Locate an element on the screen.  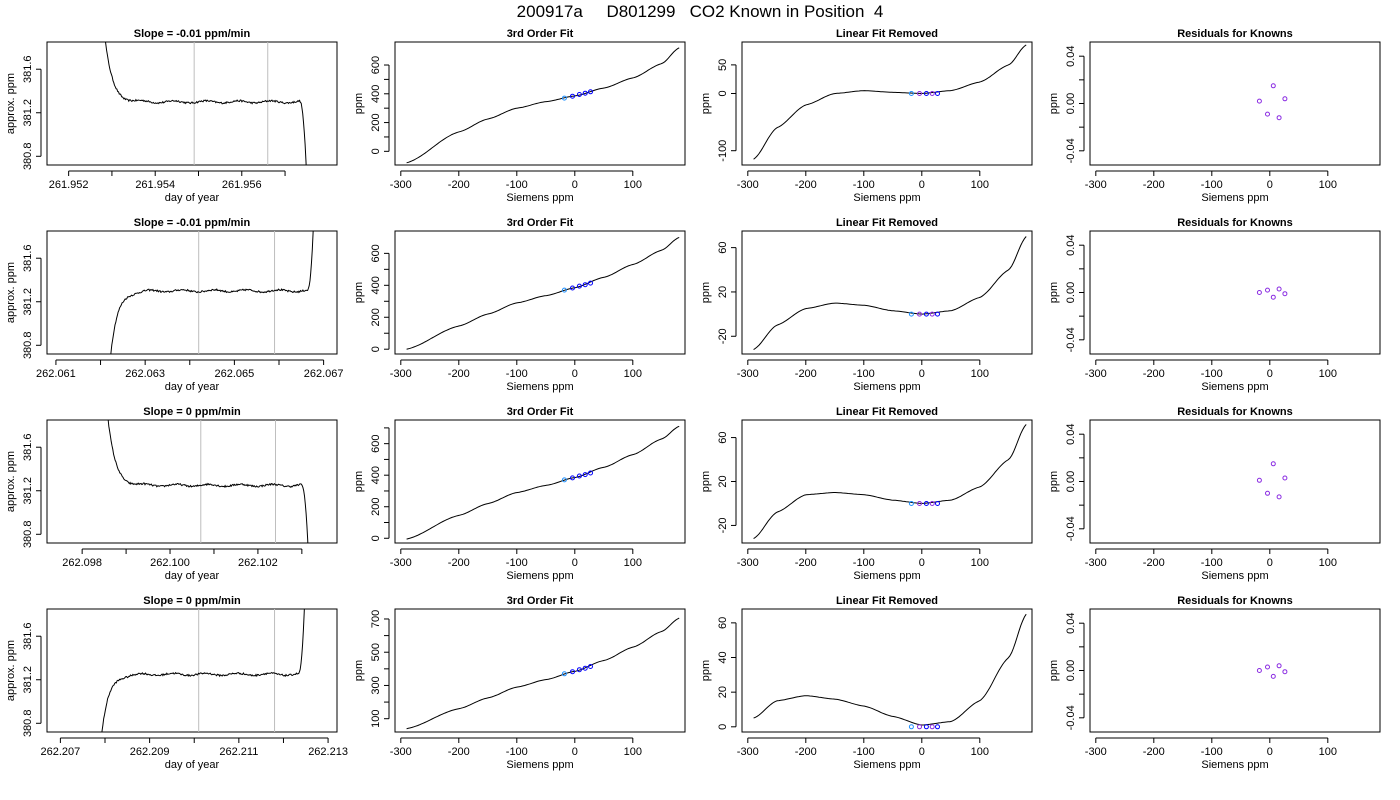
x-tick-label: 262.063 is located at coordinates (145, 374).